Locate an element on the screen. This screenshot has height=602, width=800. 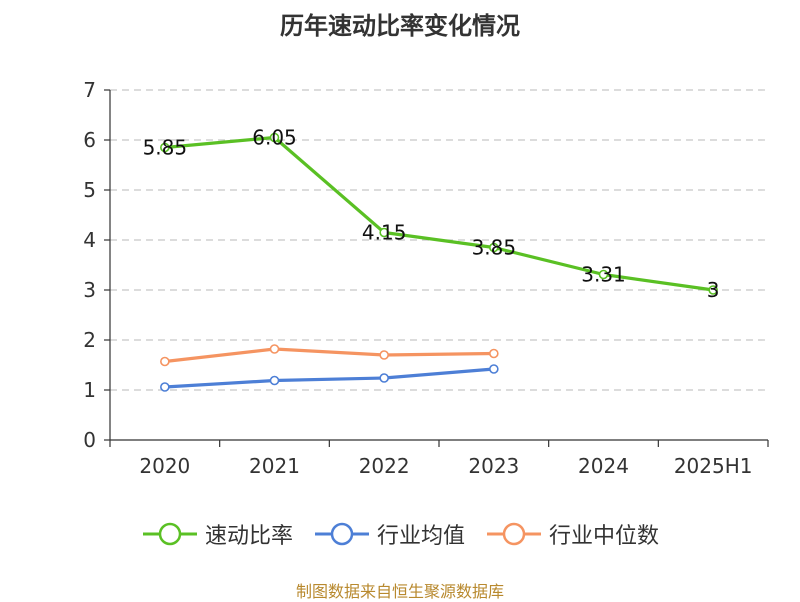
y-tick-label: 6 is located at coordinates (89, 140).